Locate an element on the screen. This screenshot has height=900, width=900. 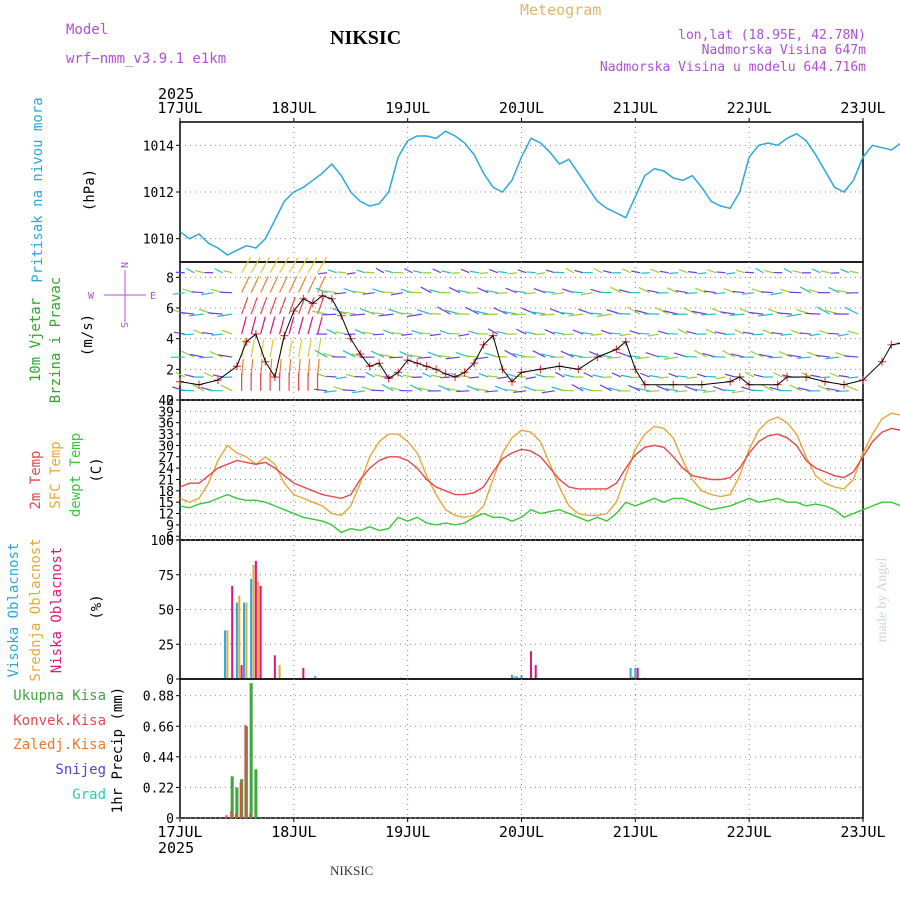
x-tick-bottom-18JUL: 18JUL is located at coordinates (293, 832).